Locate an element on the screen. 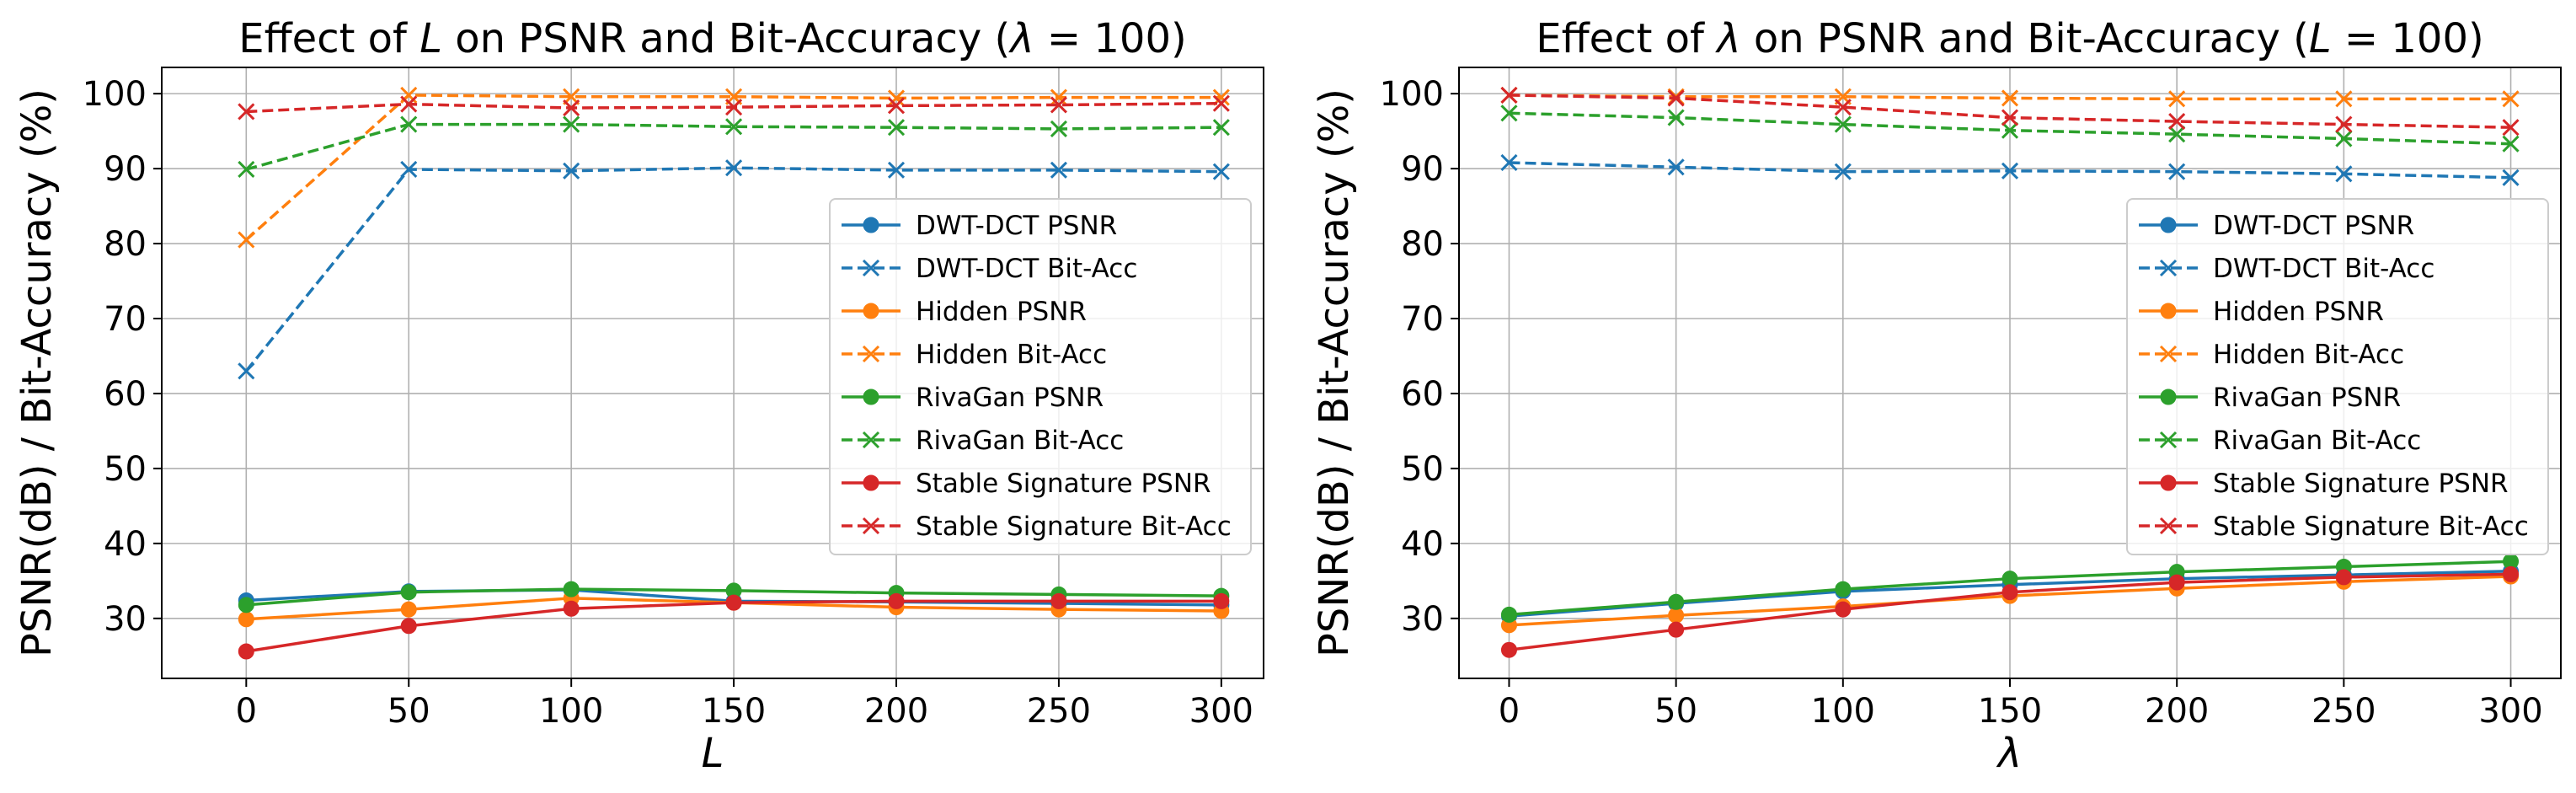 The height and width of the screenshot is (793, 2576). series-dwt-dct-bit-acc is located at coordinates (2010, 169).